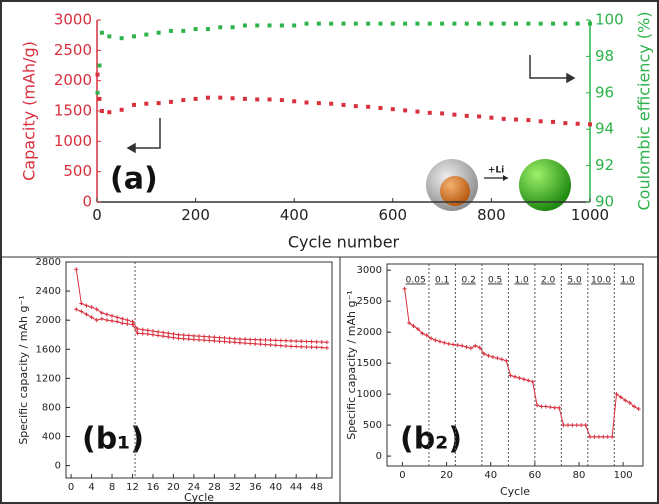 This screenshot has height=504, width=659. I want to click on y-tick-label: 1600, so click(48, 349).